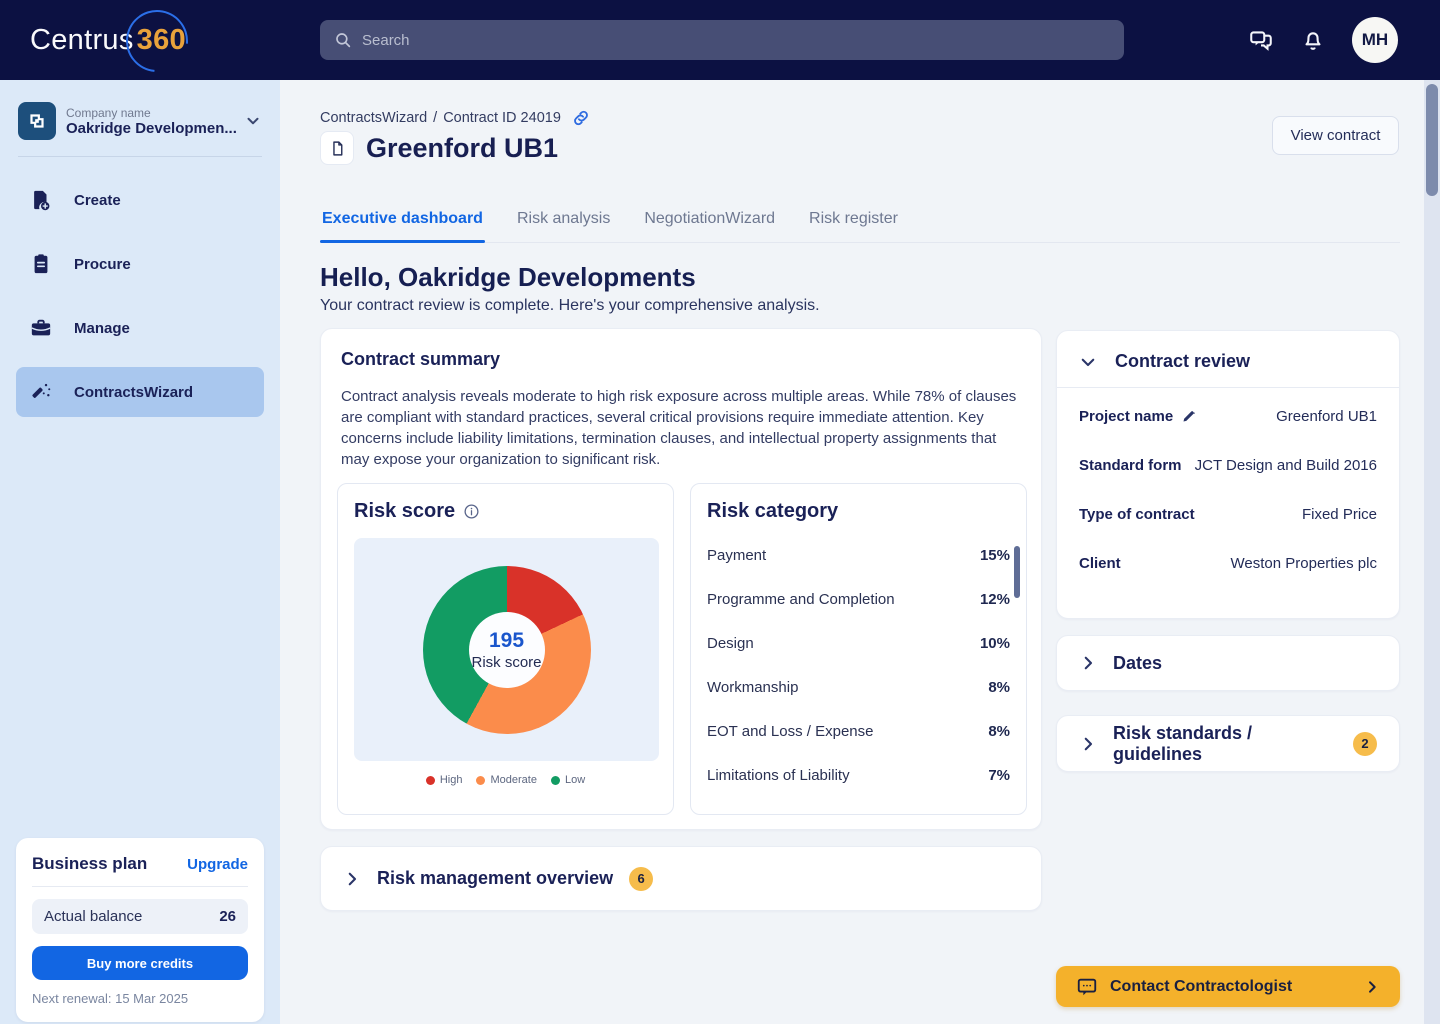 This screenshot has height=1024, width=1440. Describe the element at coordinates (217, 864) in the screenshot. I see `upgrade-link: Upgrade` at that location.